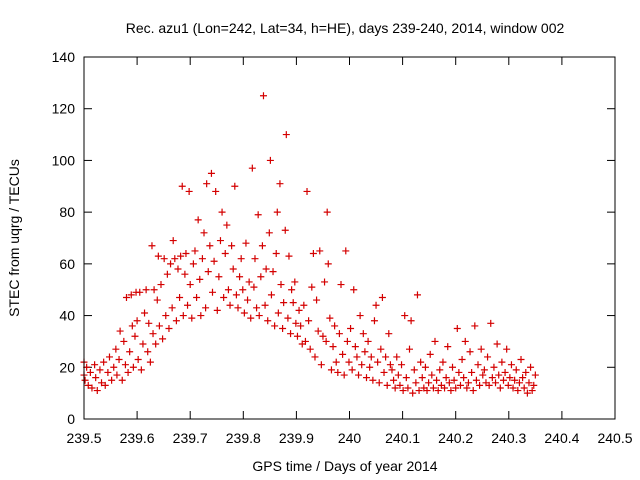 This screenshot has height=480, width=640. I want to click on x-tick-label: 239.8, so click(243, 438).